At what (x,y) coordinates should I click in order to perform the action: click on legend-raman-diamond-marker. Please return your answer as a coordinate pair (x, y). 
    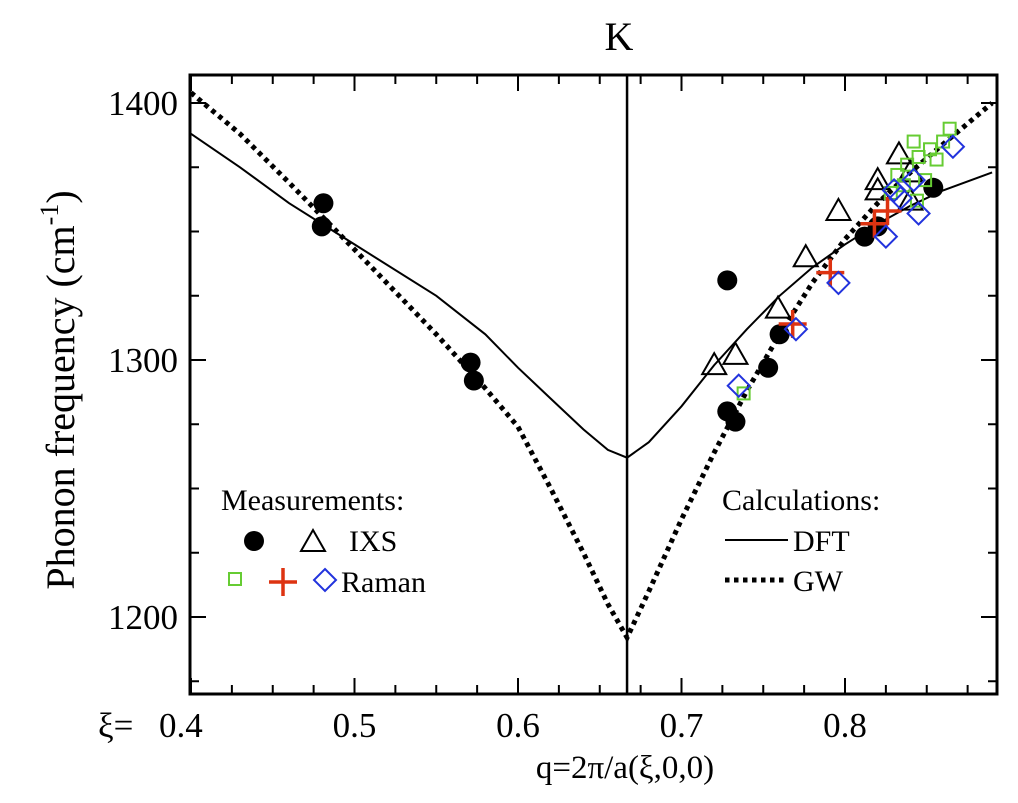
    Looking at the image, I should click on (325, 580).